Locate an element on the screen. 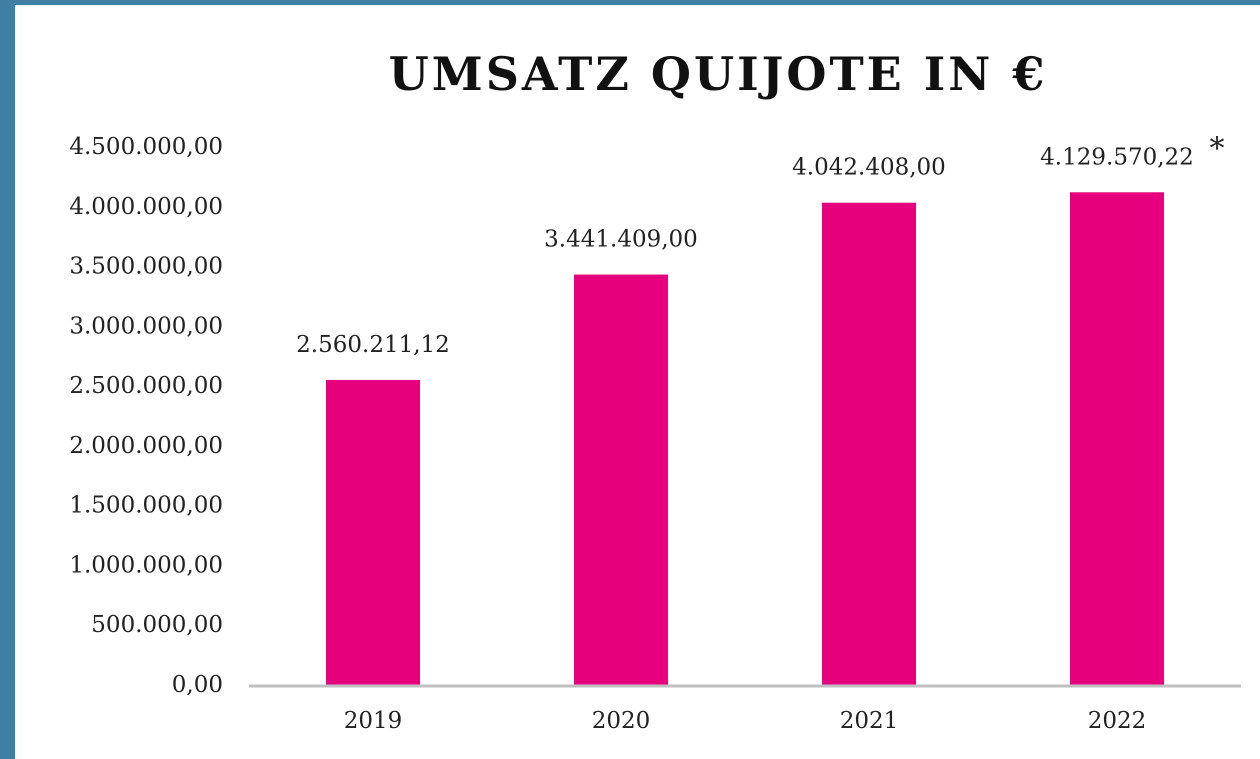  annotation: * is located at coordinates (1217, 148).